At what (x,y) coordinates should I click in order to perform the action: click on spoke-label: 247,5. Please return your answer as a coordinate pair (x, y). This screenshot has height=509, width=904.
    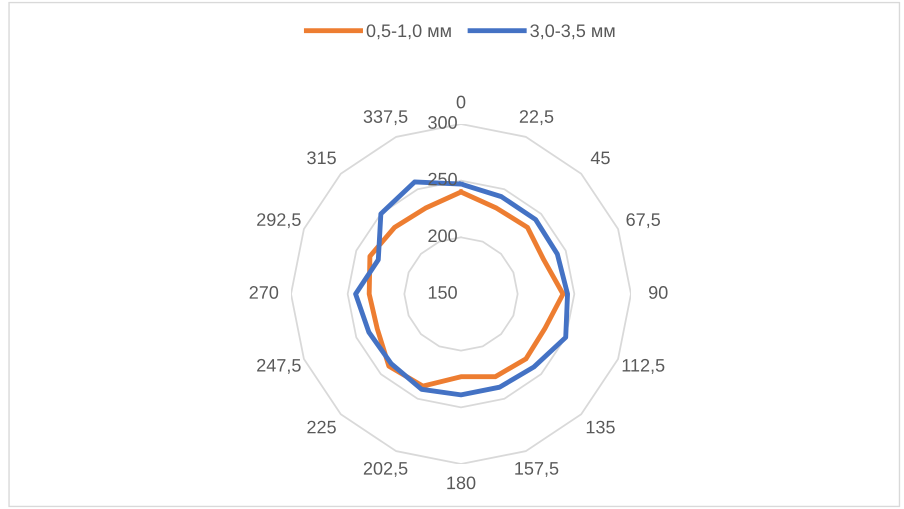
    Looking at the image, I should click on (279, 366).